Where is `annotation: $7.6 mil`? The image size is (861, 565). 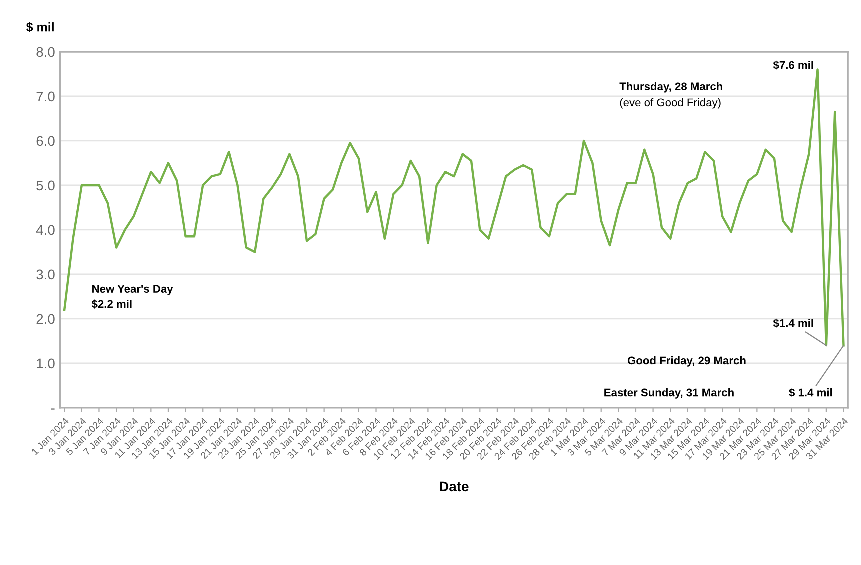 annotation: $7.6 mil is located at coordinates (793, 65).